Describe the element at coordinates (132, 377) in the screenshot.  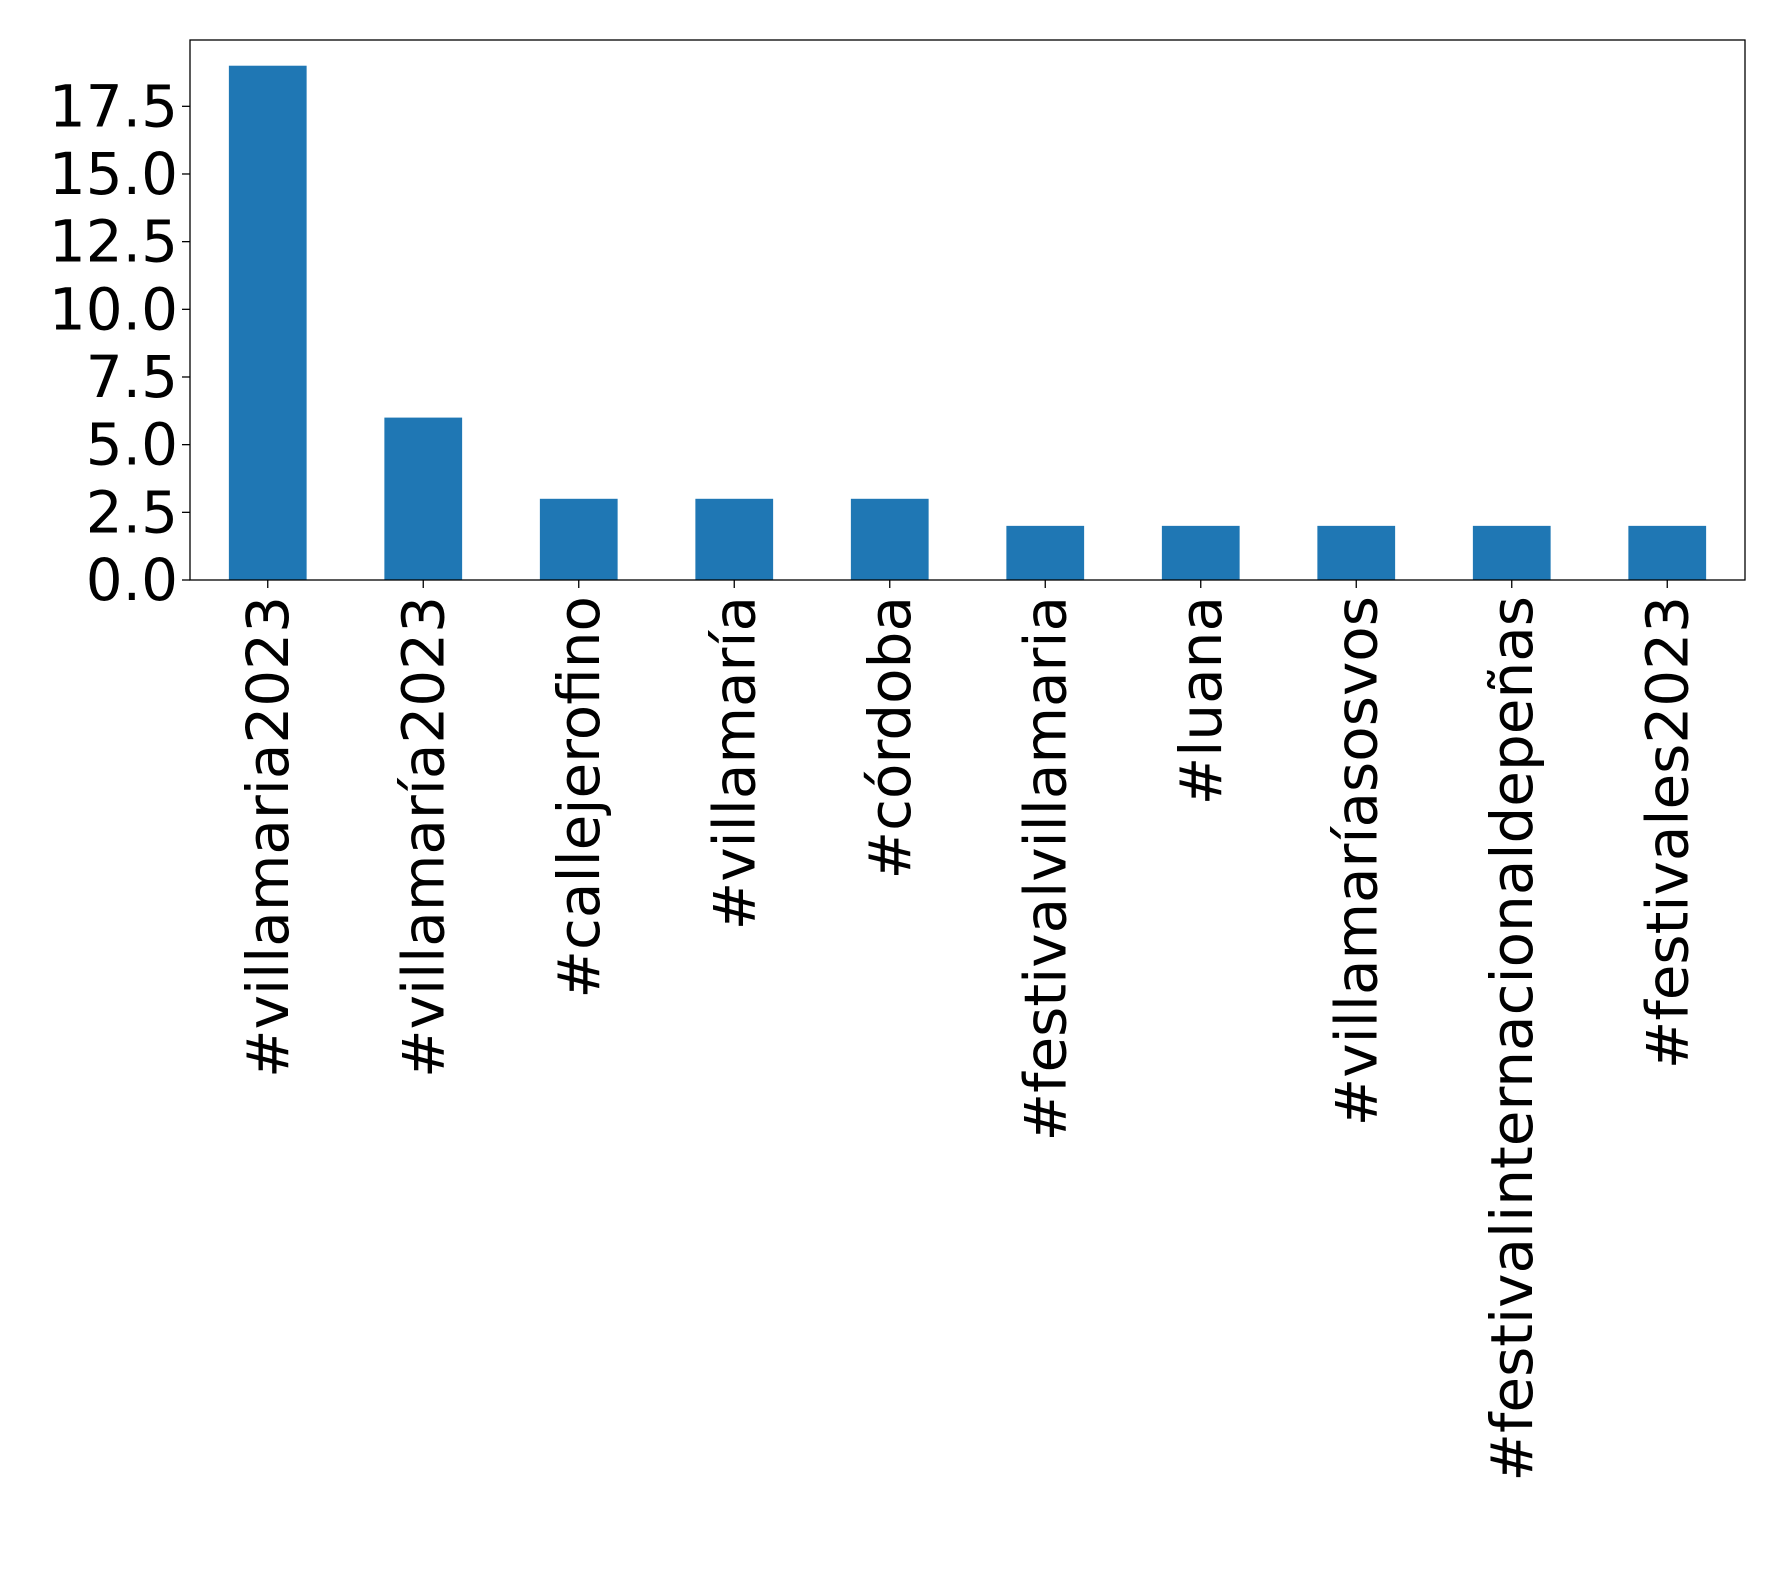
I see `y-tick-label: 7.5` at that location.